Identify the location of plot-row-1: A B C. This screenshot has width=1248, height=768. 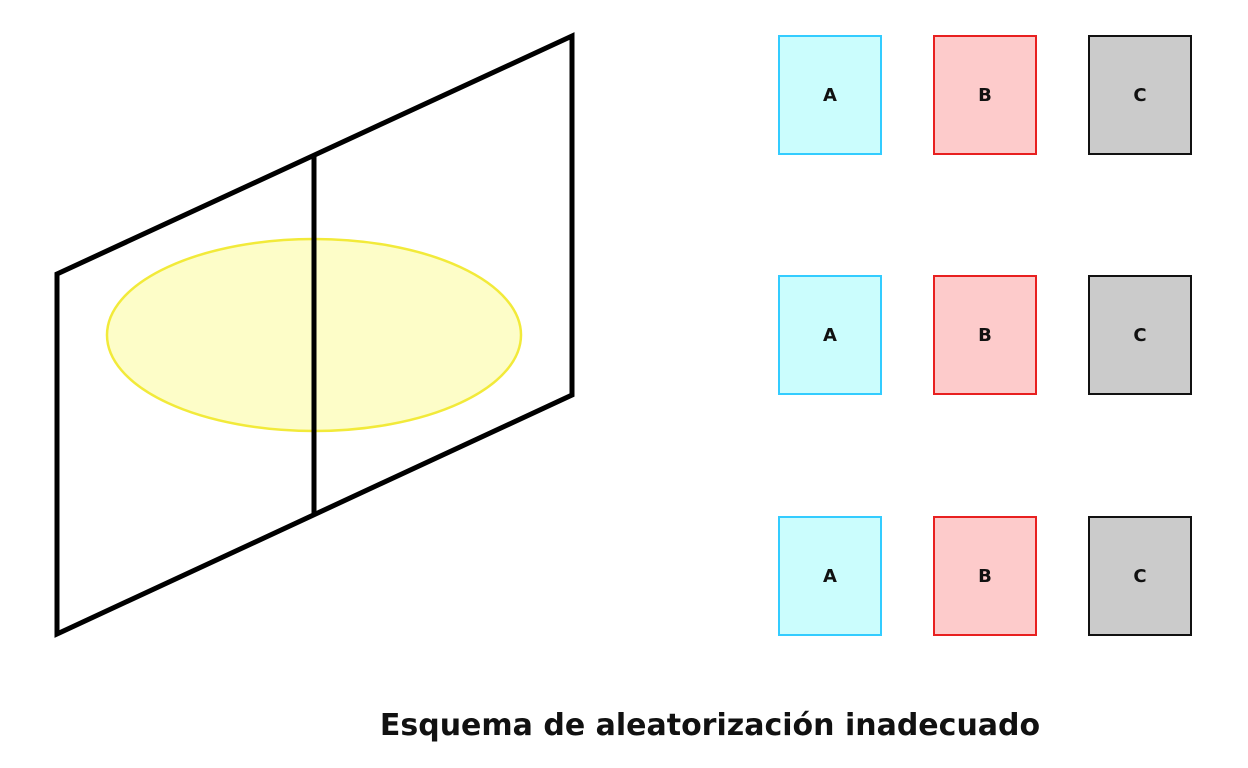
(985, 92).